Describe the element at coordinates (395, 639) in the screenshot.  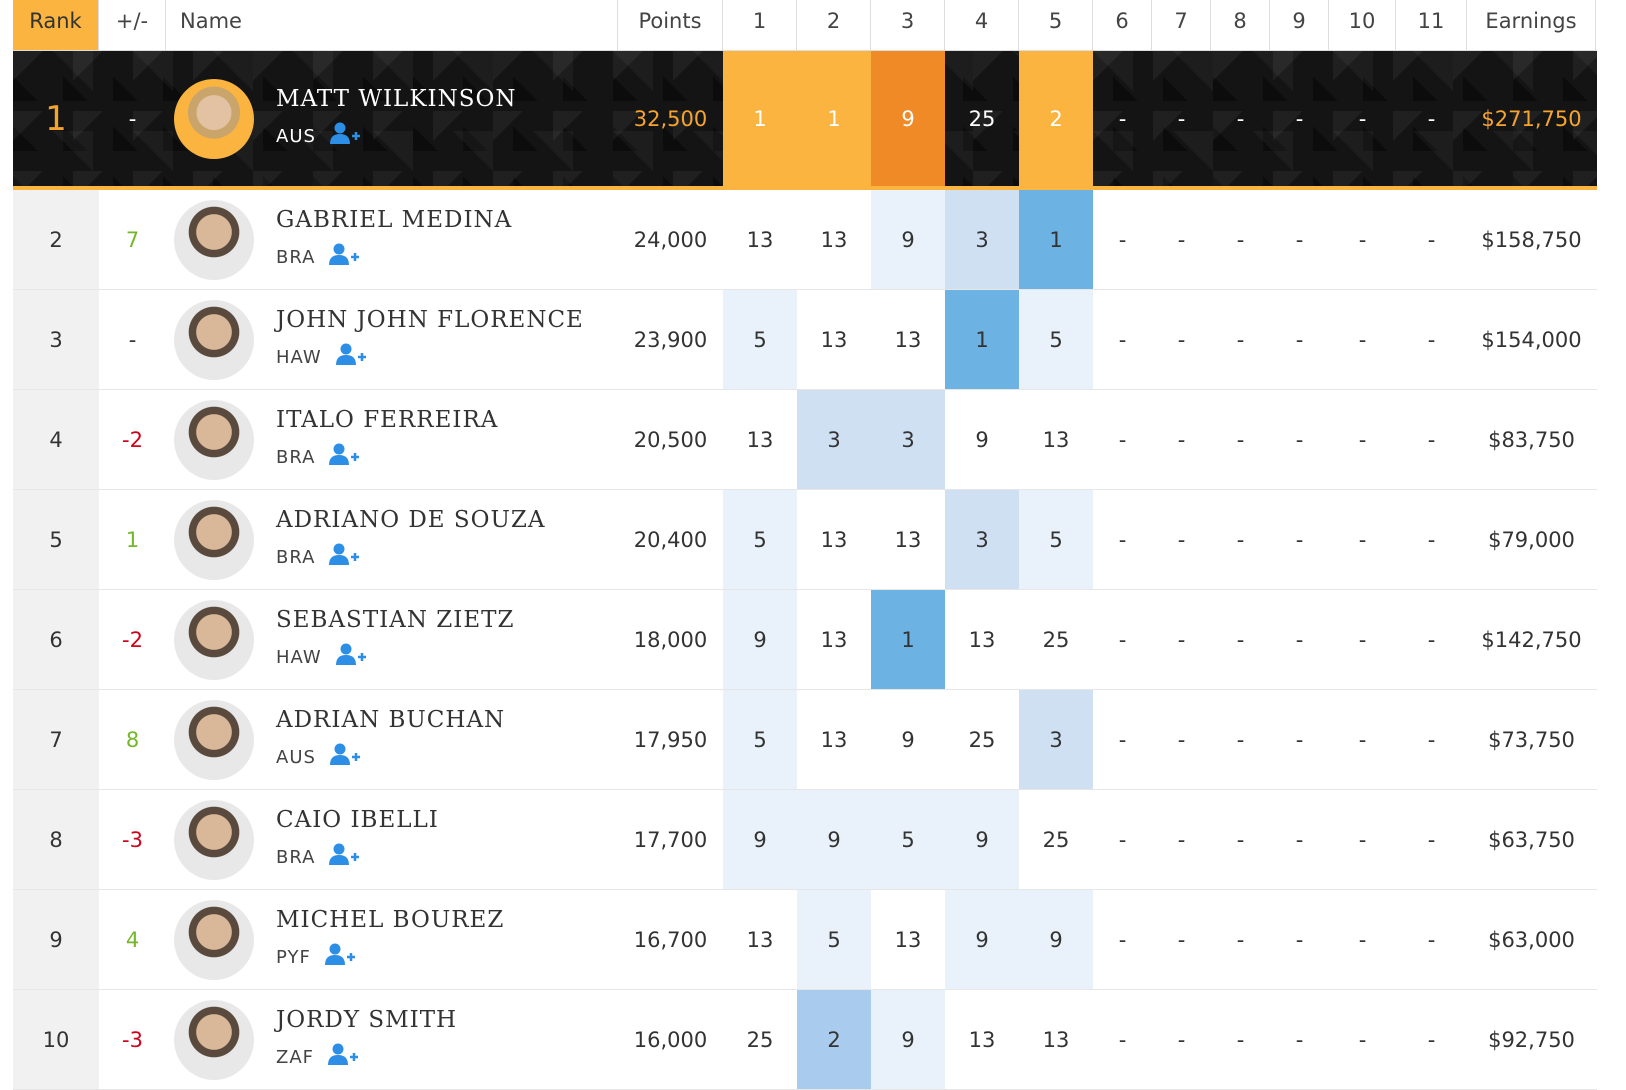
I see `surfer-info: SEBASTIAN ZIETZ HAW` at that location.